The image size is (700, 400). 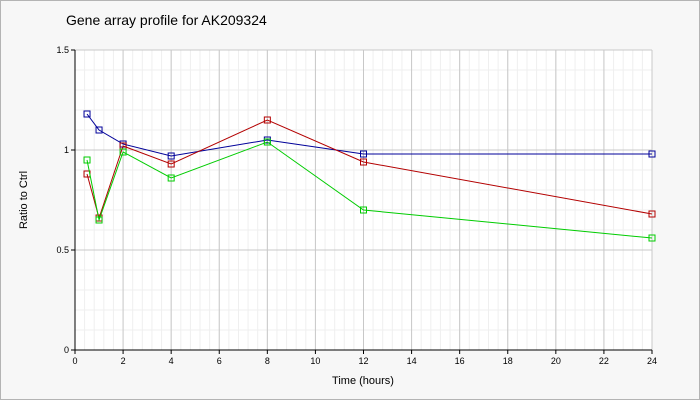 What do you see at coordinates (66, 150) in the screenshot?
I see `y-tick-label: 1` at bounding box center [66, 150].